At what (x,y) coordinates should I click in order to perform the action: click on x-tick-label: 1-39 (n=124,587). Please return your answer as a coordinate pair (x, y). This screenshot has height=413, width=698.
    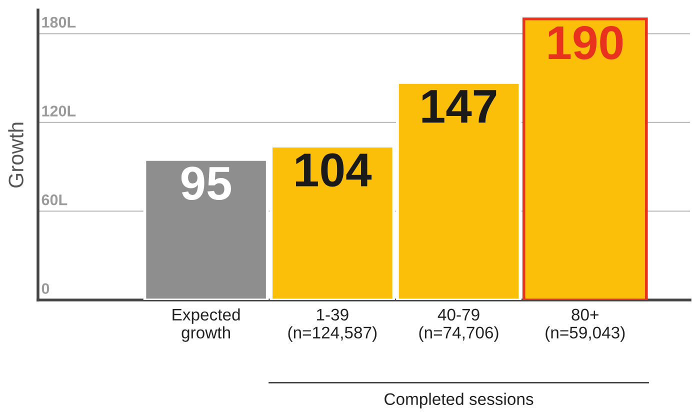
    Looking at the image, I should click on (332, 325).